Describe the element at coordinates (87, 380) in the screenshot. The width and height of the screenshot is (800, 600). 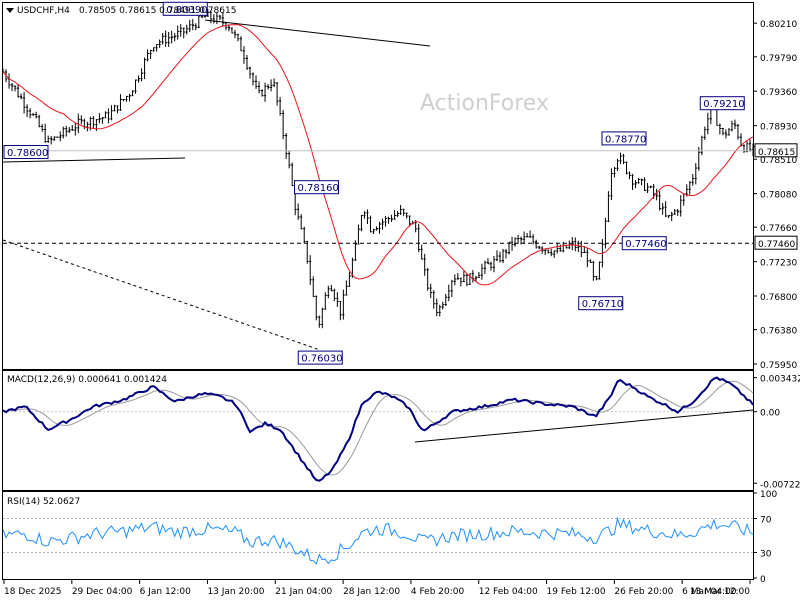
I see `macd-title: MACD(12,26,9) 0.000641 0.001424` at that location.